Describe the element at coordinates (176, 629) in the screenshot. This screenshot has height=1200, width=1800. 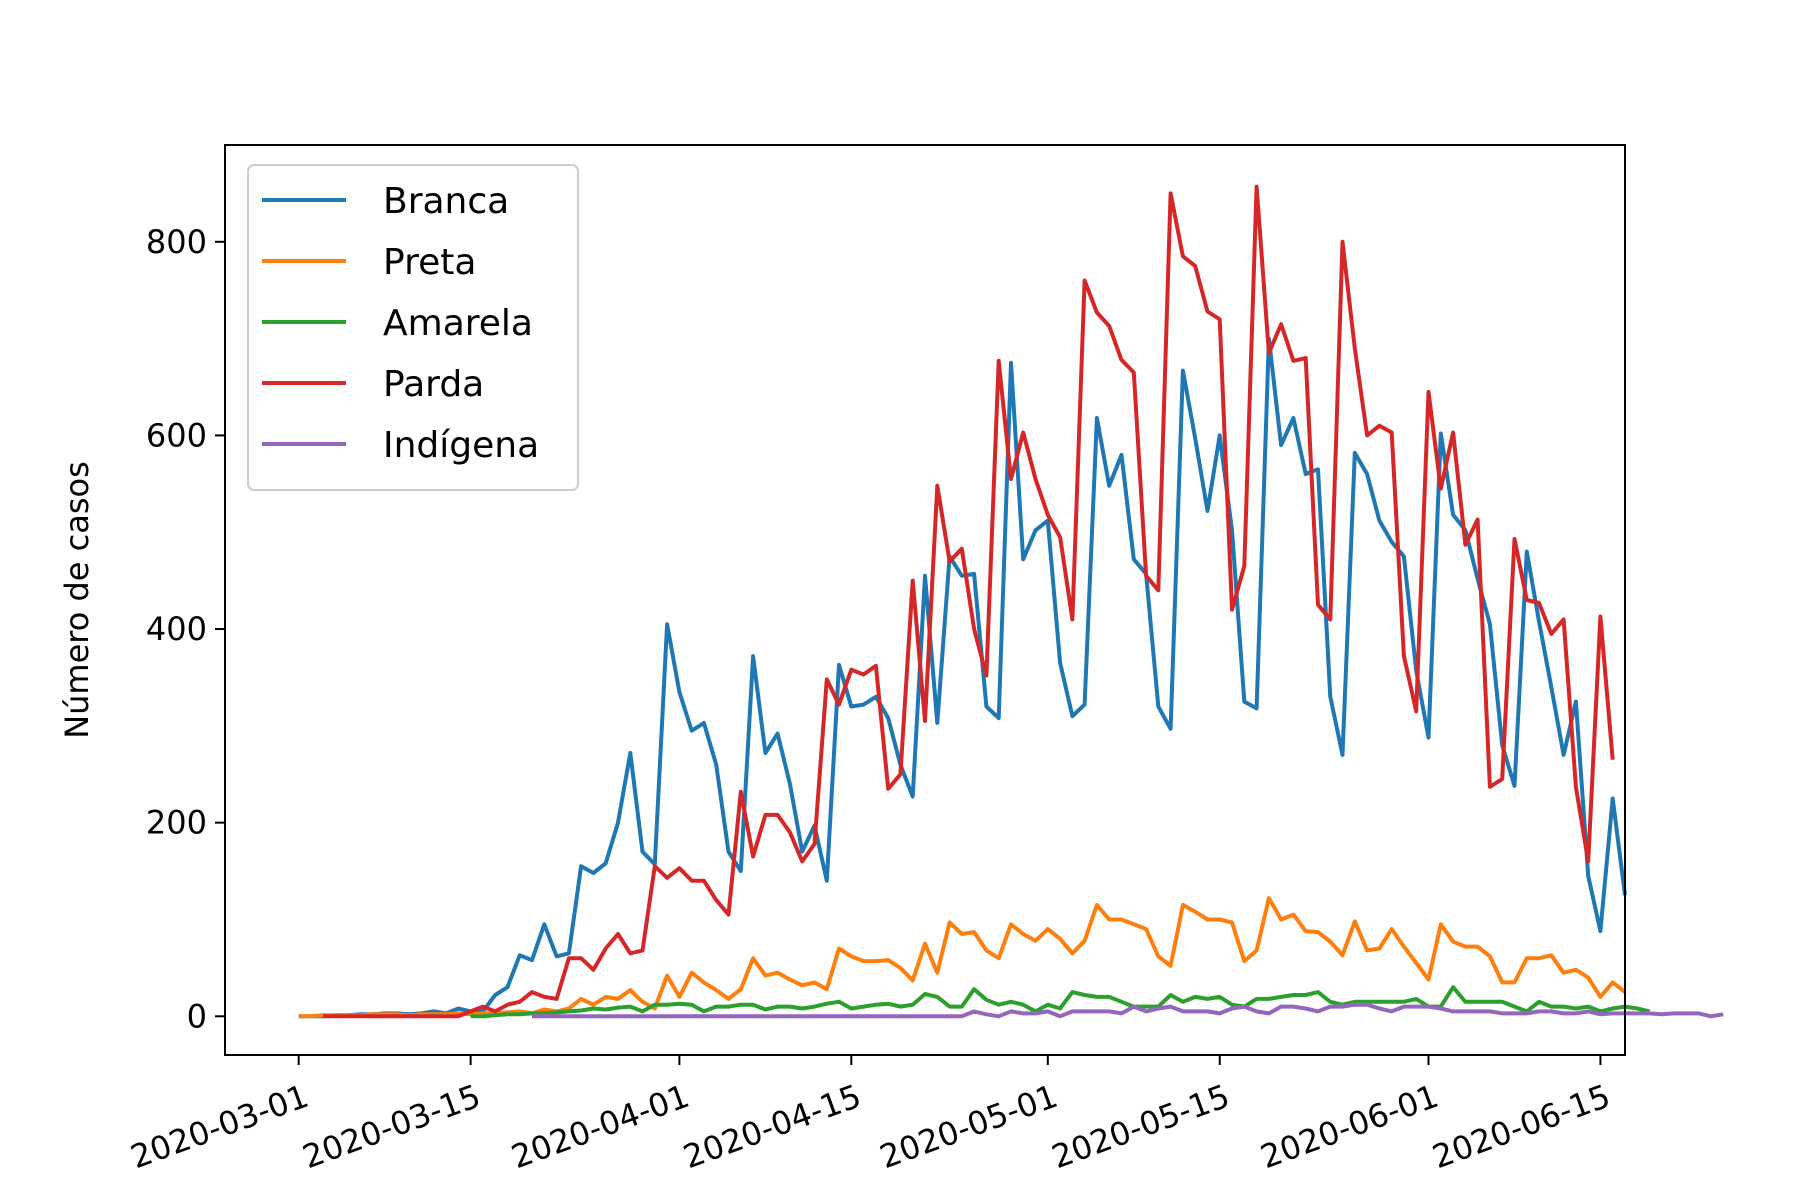
I see `y-tick-label: 400` at that location.